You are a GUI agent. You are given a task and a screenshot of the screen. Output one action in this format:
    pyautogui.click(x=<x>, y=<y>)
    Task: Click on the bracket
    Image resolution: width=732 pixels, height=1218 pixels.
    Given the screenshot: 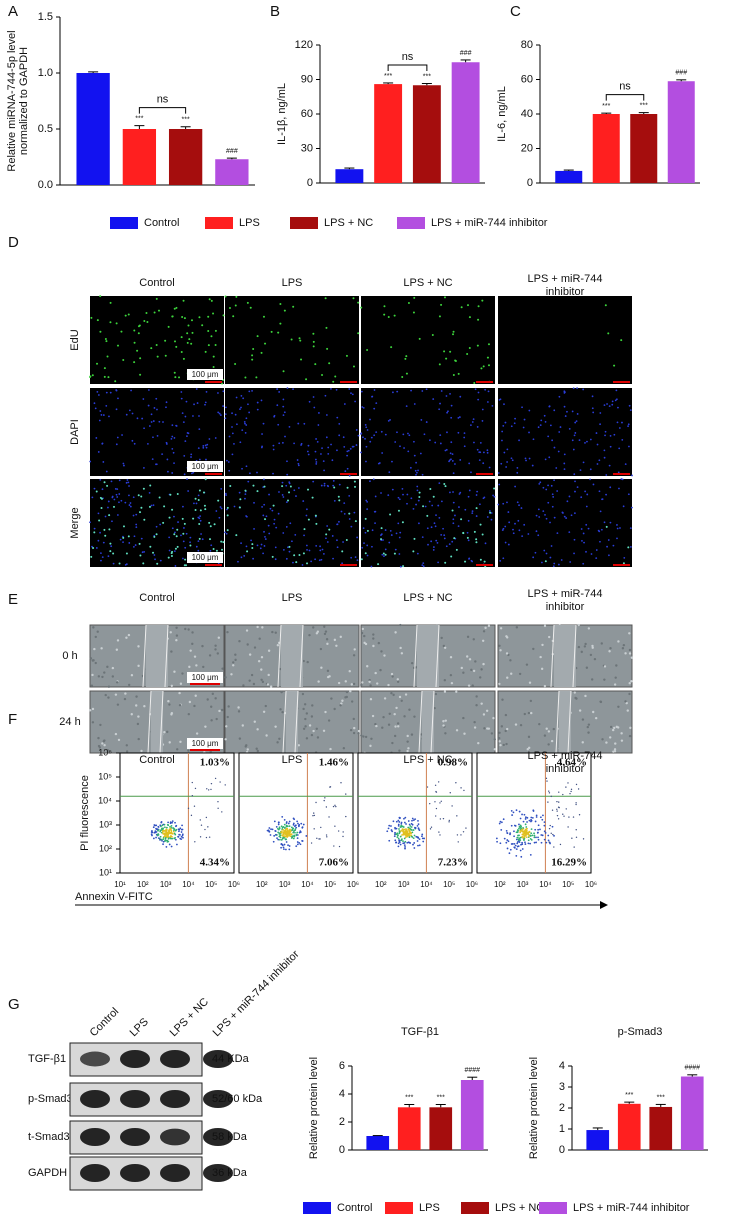 What is the action you would take?
    pyautogui.click(x=625, y=97)
    